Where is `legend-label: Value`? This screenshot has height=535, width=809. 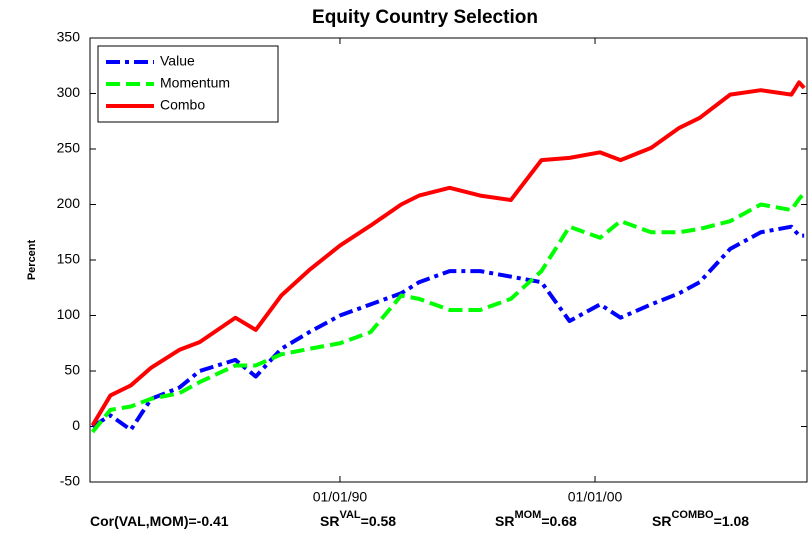 legend-label: Value is located at coordinates (177, 61).